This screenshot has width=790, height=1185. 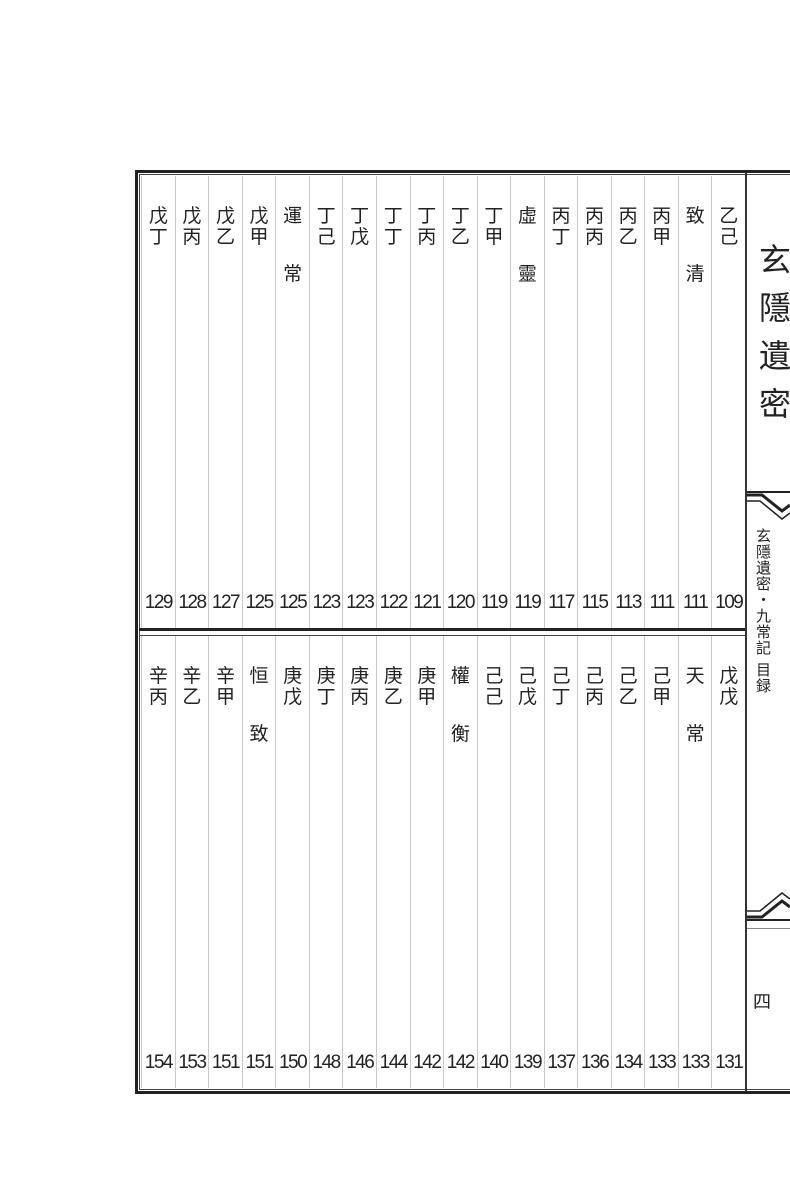 I want to click on chapter-heading: 運常, so click(x=292, y=264).